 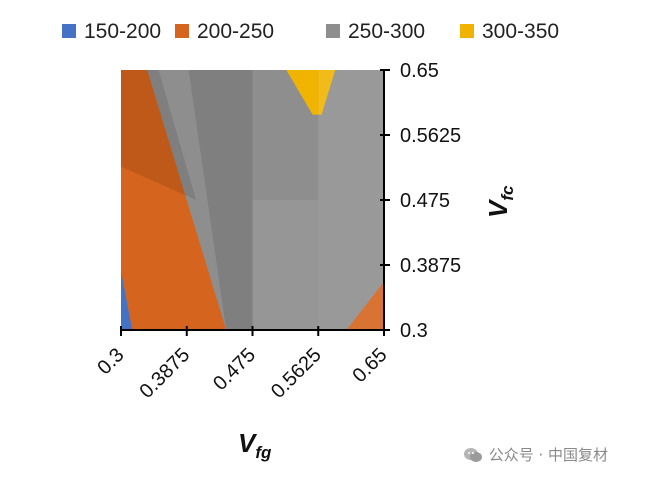 I want to click on x-tick-label: 0.65, so click(x=369, y=365).